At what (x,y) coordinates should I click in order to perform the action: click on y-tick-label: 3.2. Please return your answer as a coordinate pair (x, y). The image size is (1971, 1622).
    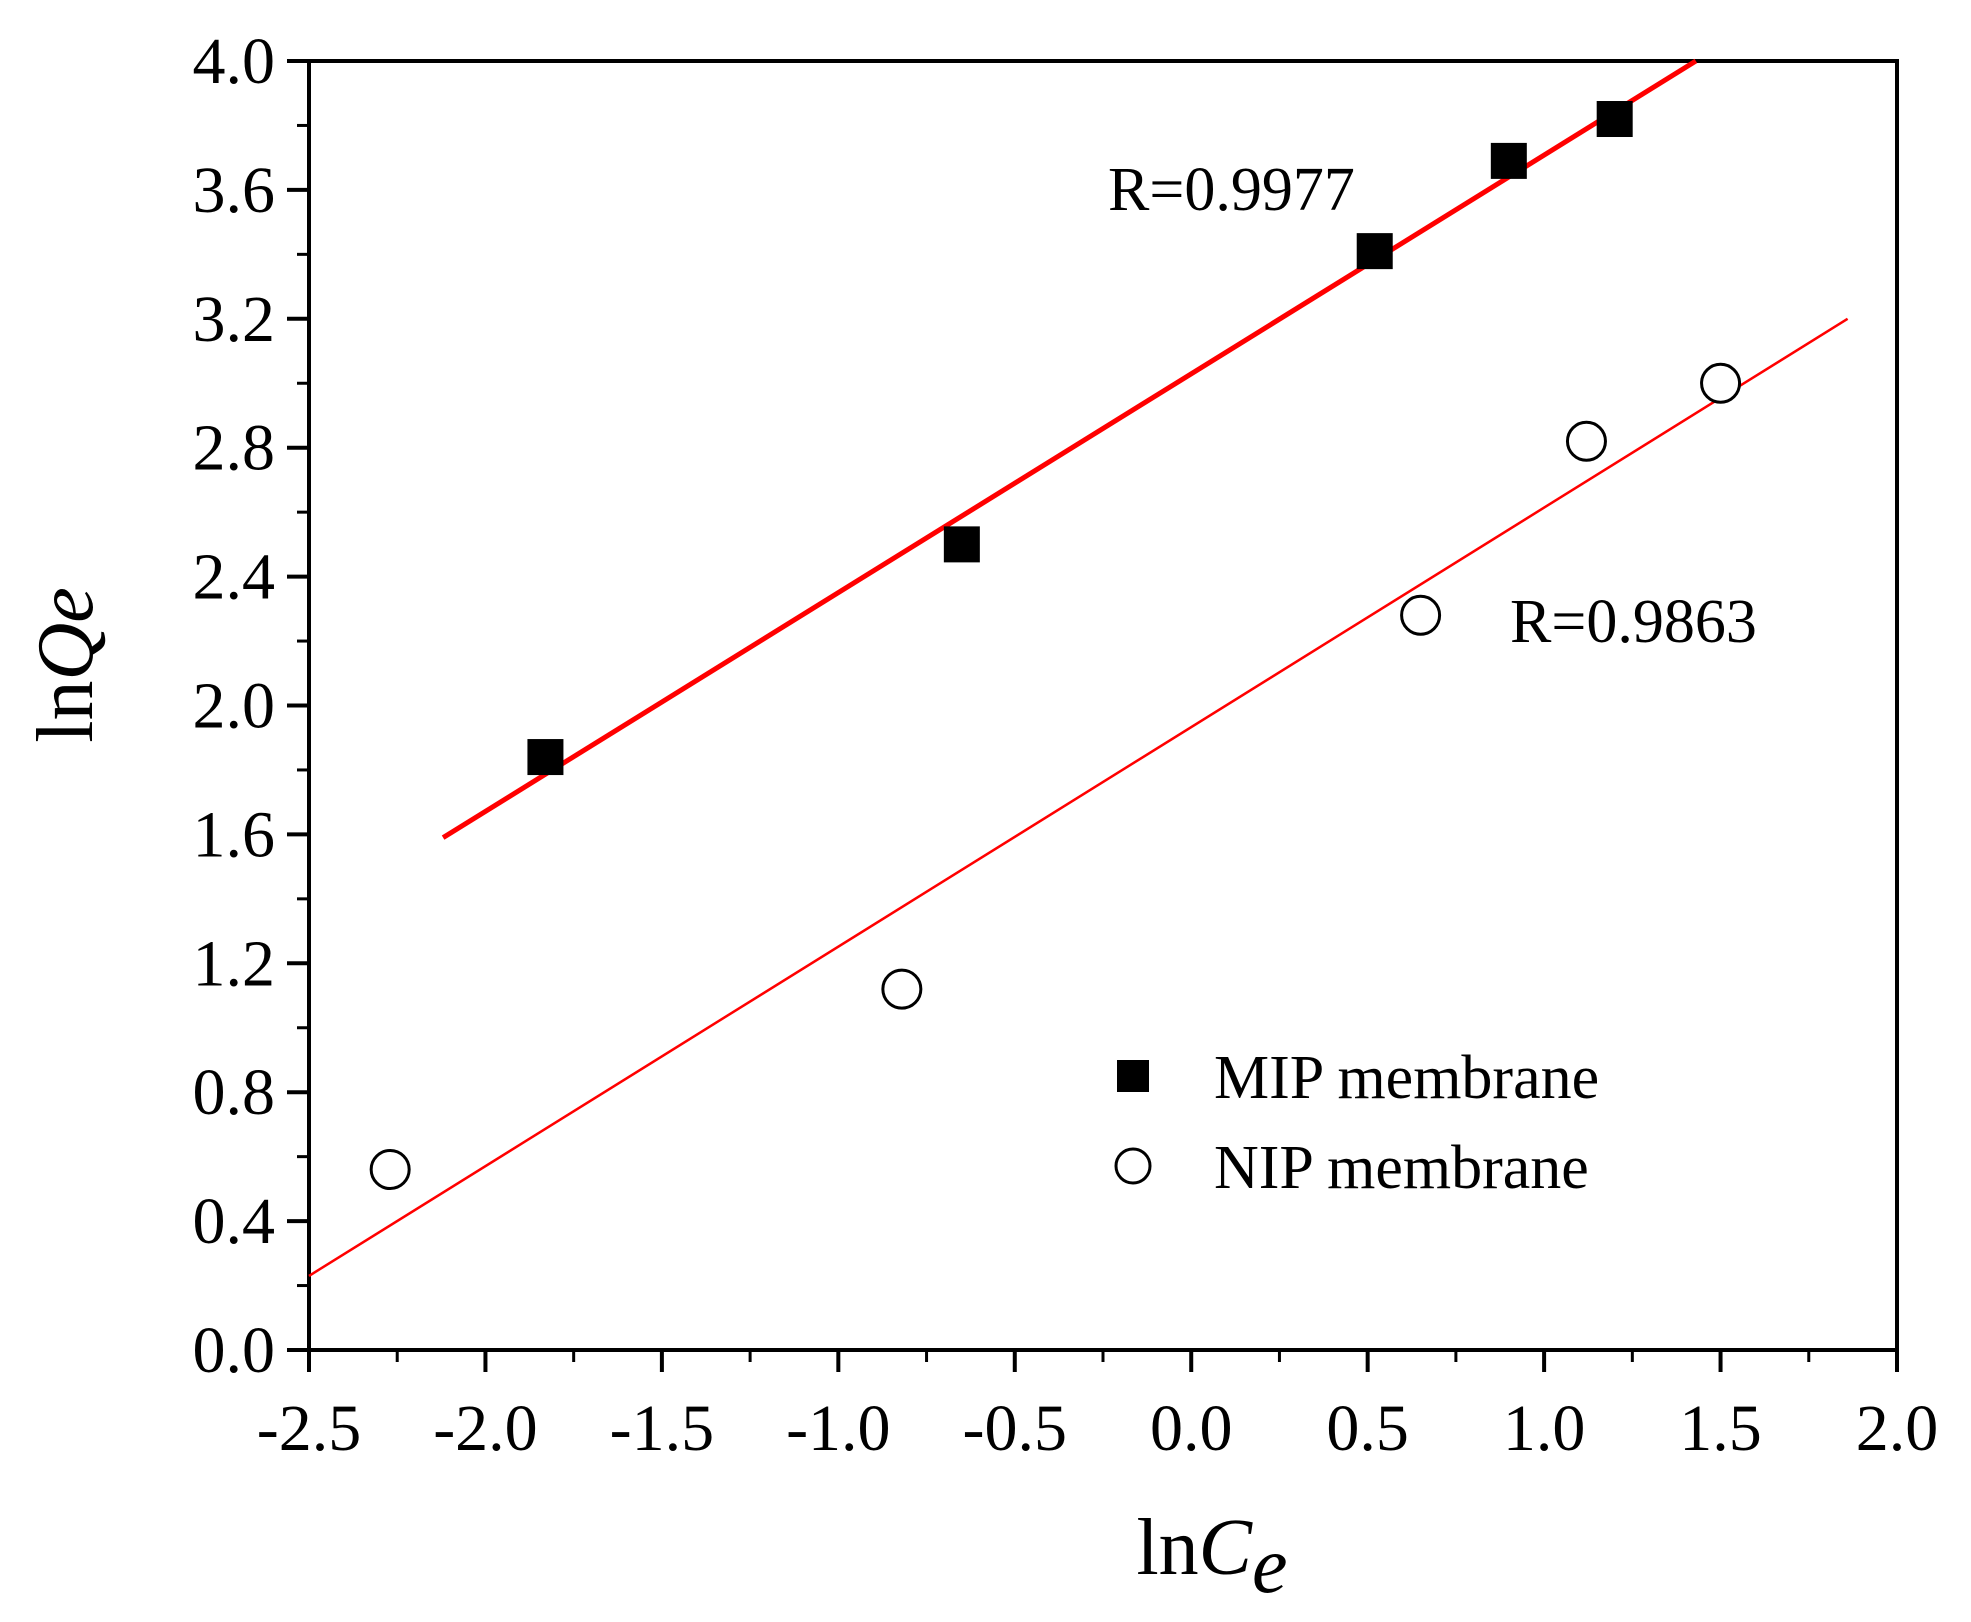
    Looking at the image, I should click on (234, 319).